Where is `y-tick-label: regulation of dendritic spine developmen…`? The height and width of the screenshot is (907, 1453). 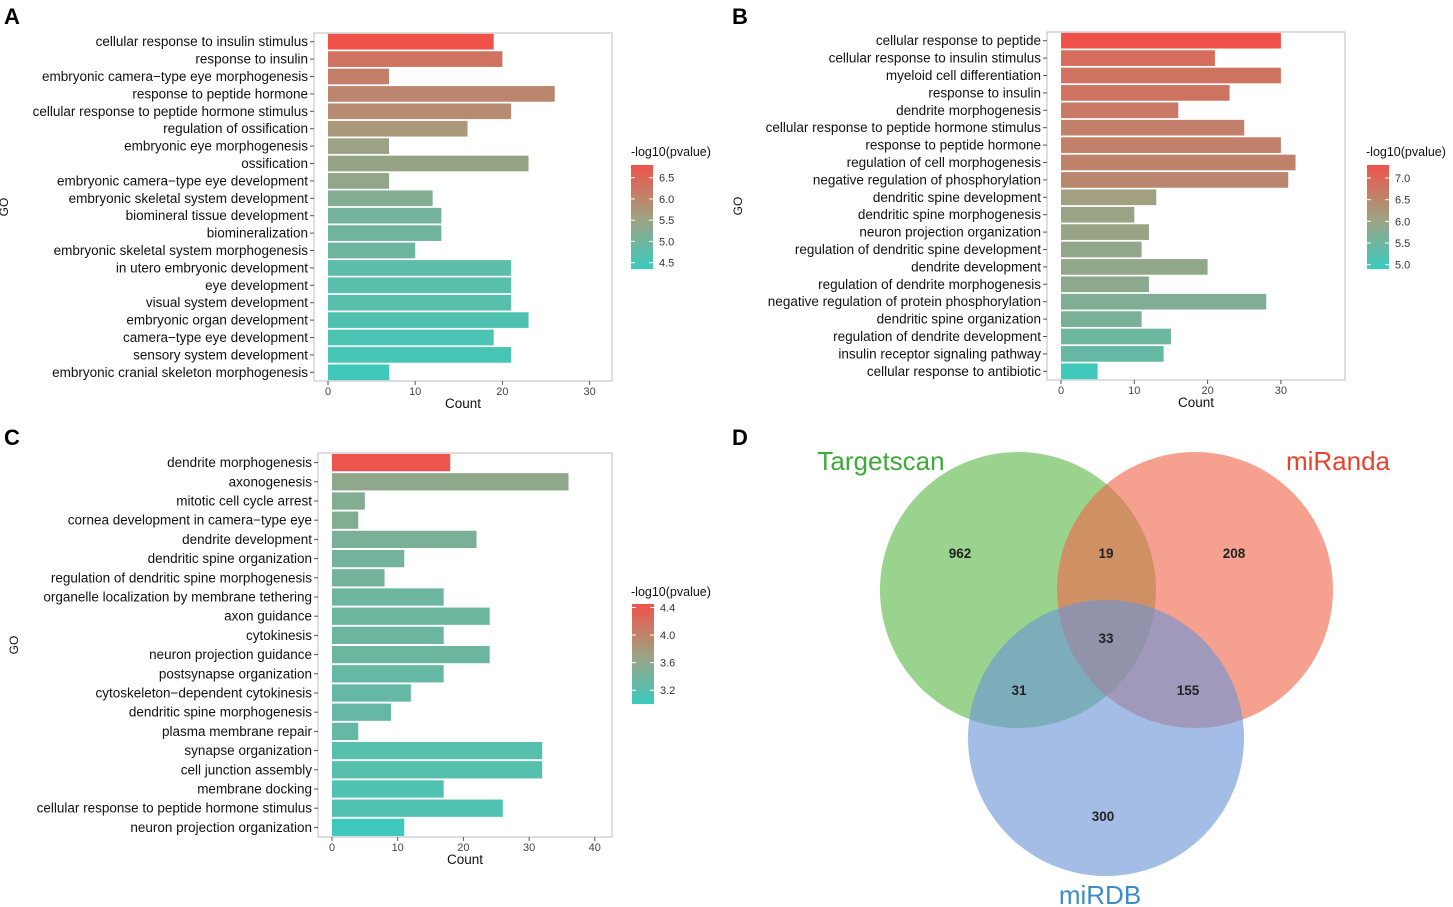
y-tick-label: regulation of dendritic spine developmen… is located at coordinates (918, 249).